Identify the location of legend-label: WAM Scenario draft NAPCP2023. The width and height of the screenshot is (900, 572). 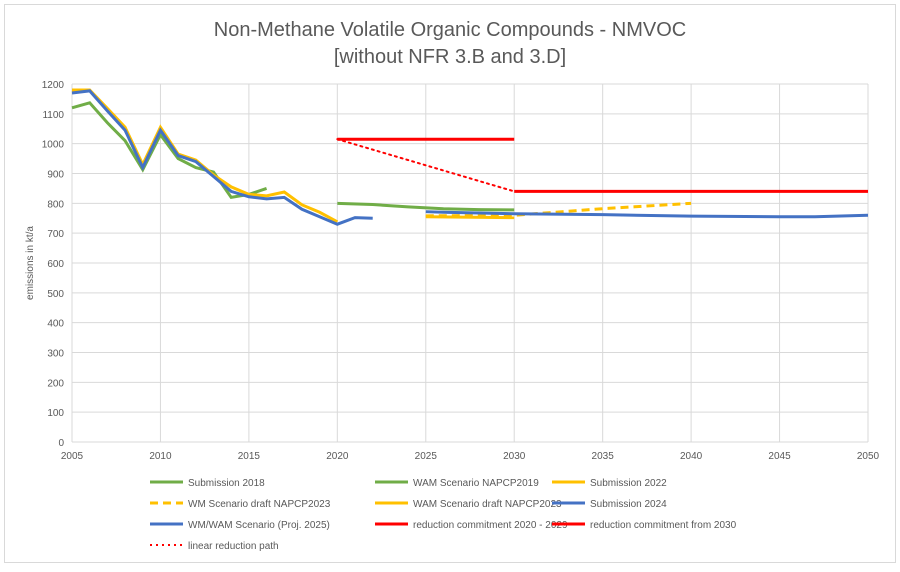
(487, 504).